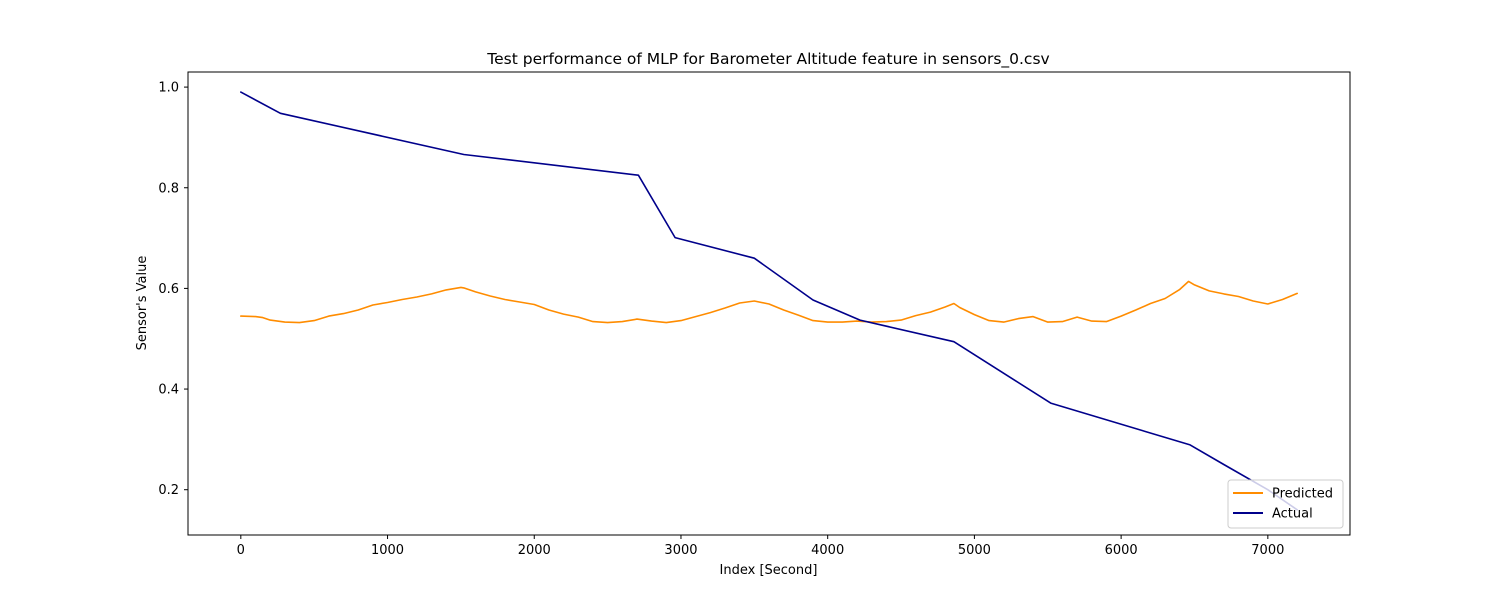 The image size is (1500, 600). What do you see at coordinates (827, 550) in the screenshot?
I see `x-tick-label: 4000` at bounding box center [827, 550].